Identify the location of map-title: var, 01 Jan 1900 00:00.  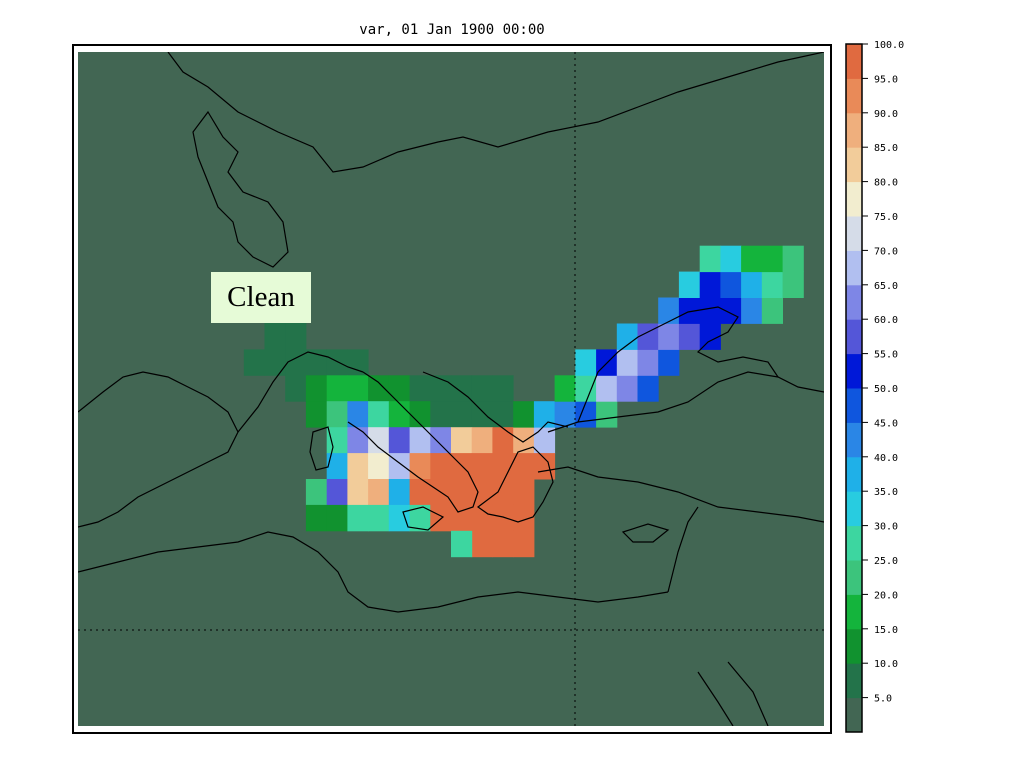
(452, 30).